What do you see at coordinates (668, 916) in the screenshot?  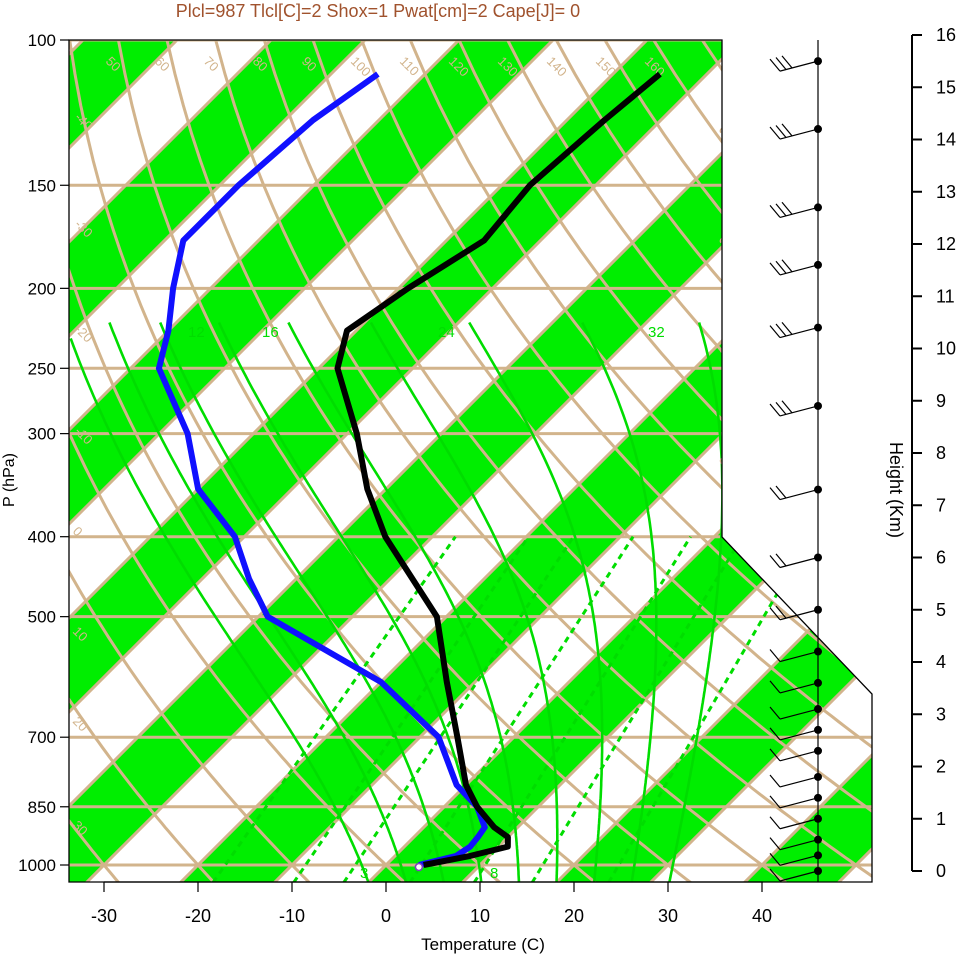 I see `x-tick-label: 30` at bounding box center [668, 916].